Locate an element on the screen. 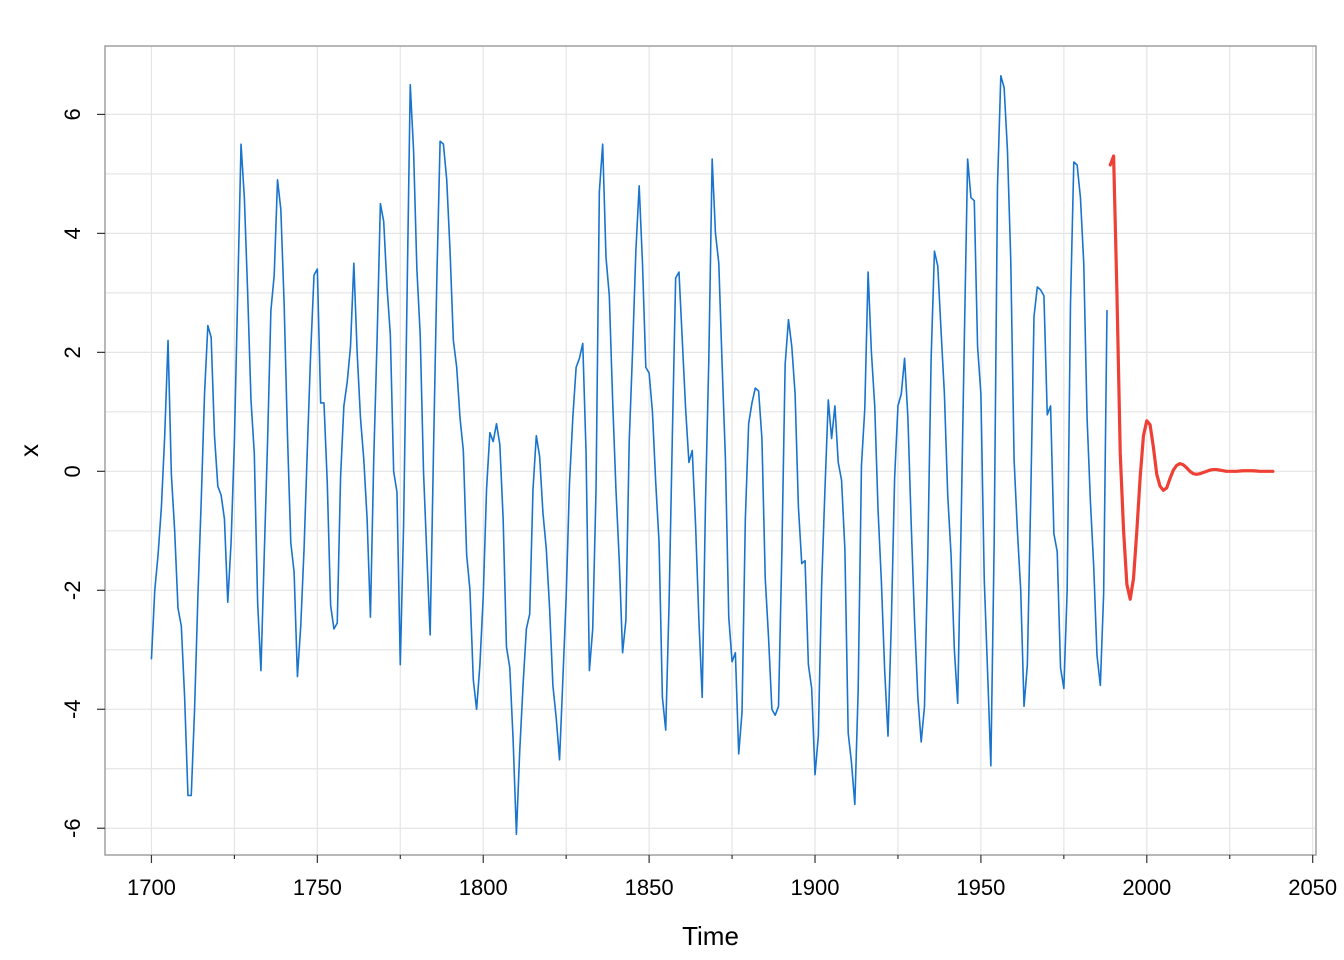  x-tick-label: 1700 is located at coordinates (151, 887).